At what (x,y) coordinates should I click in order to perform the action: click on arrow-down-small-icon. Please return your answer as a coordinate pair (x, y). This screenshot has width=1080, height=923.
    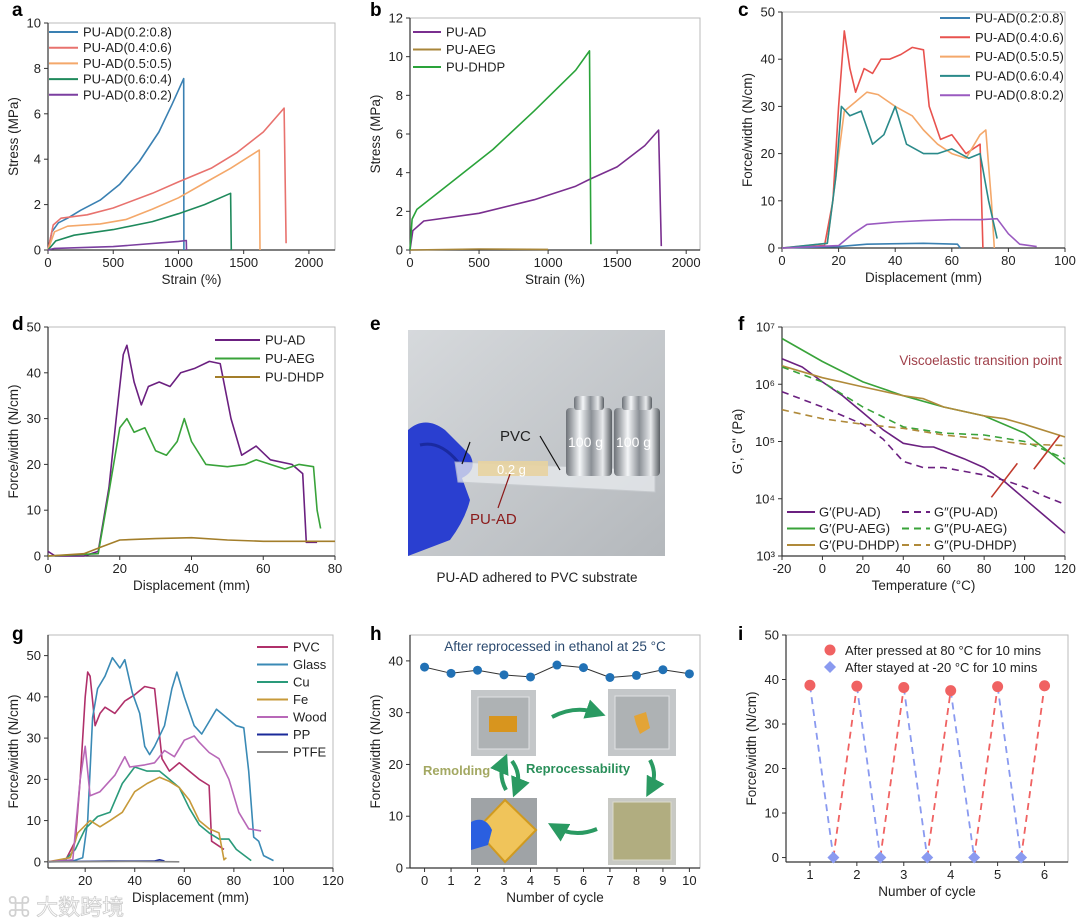
    Looking at the image, I should click on (520, 778).